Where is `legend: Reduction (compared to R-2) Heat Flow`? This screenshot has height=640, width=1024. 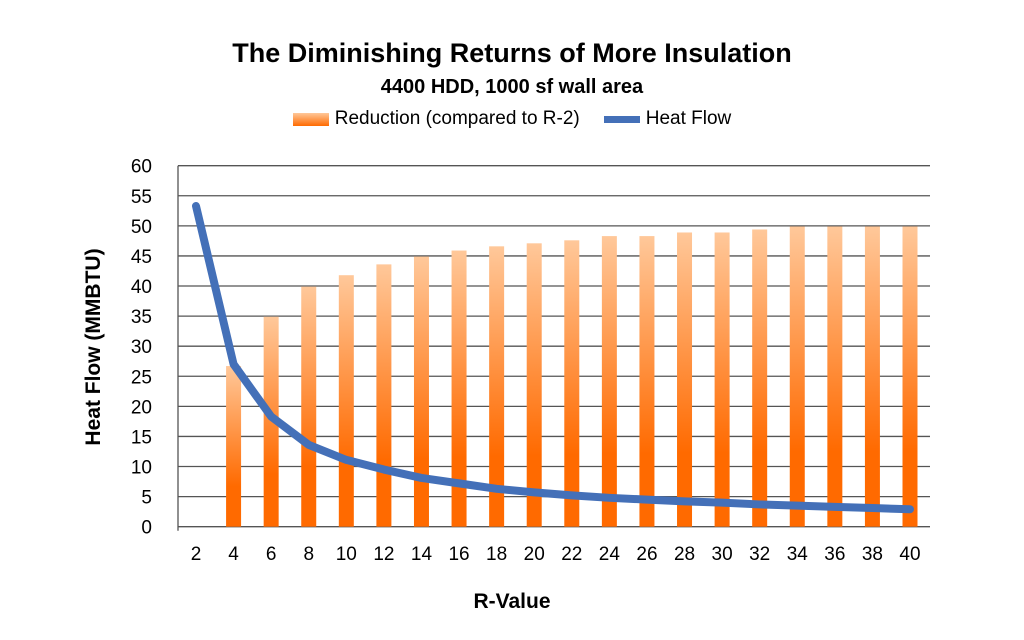
legend: Reduction (compared to R-2) Heat Flow is located at coordinates (512, 119).